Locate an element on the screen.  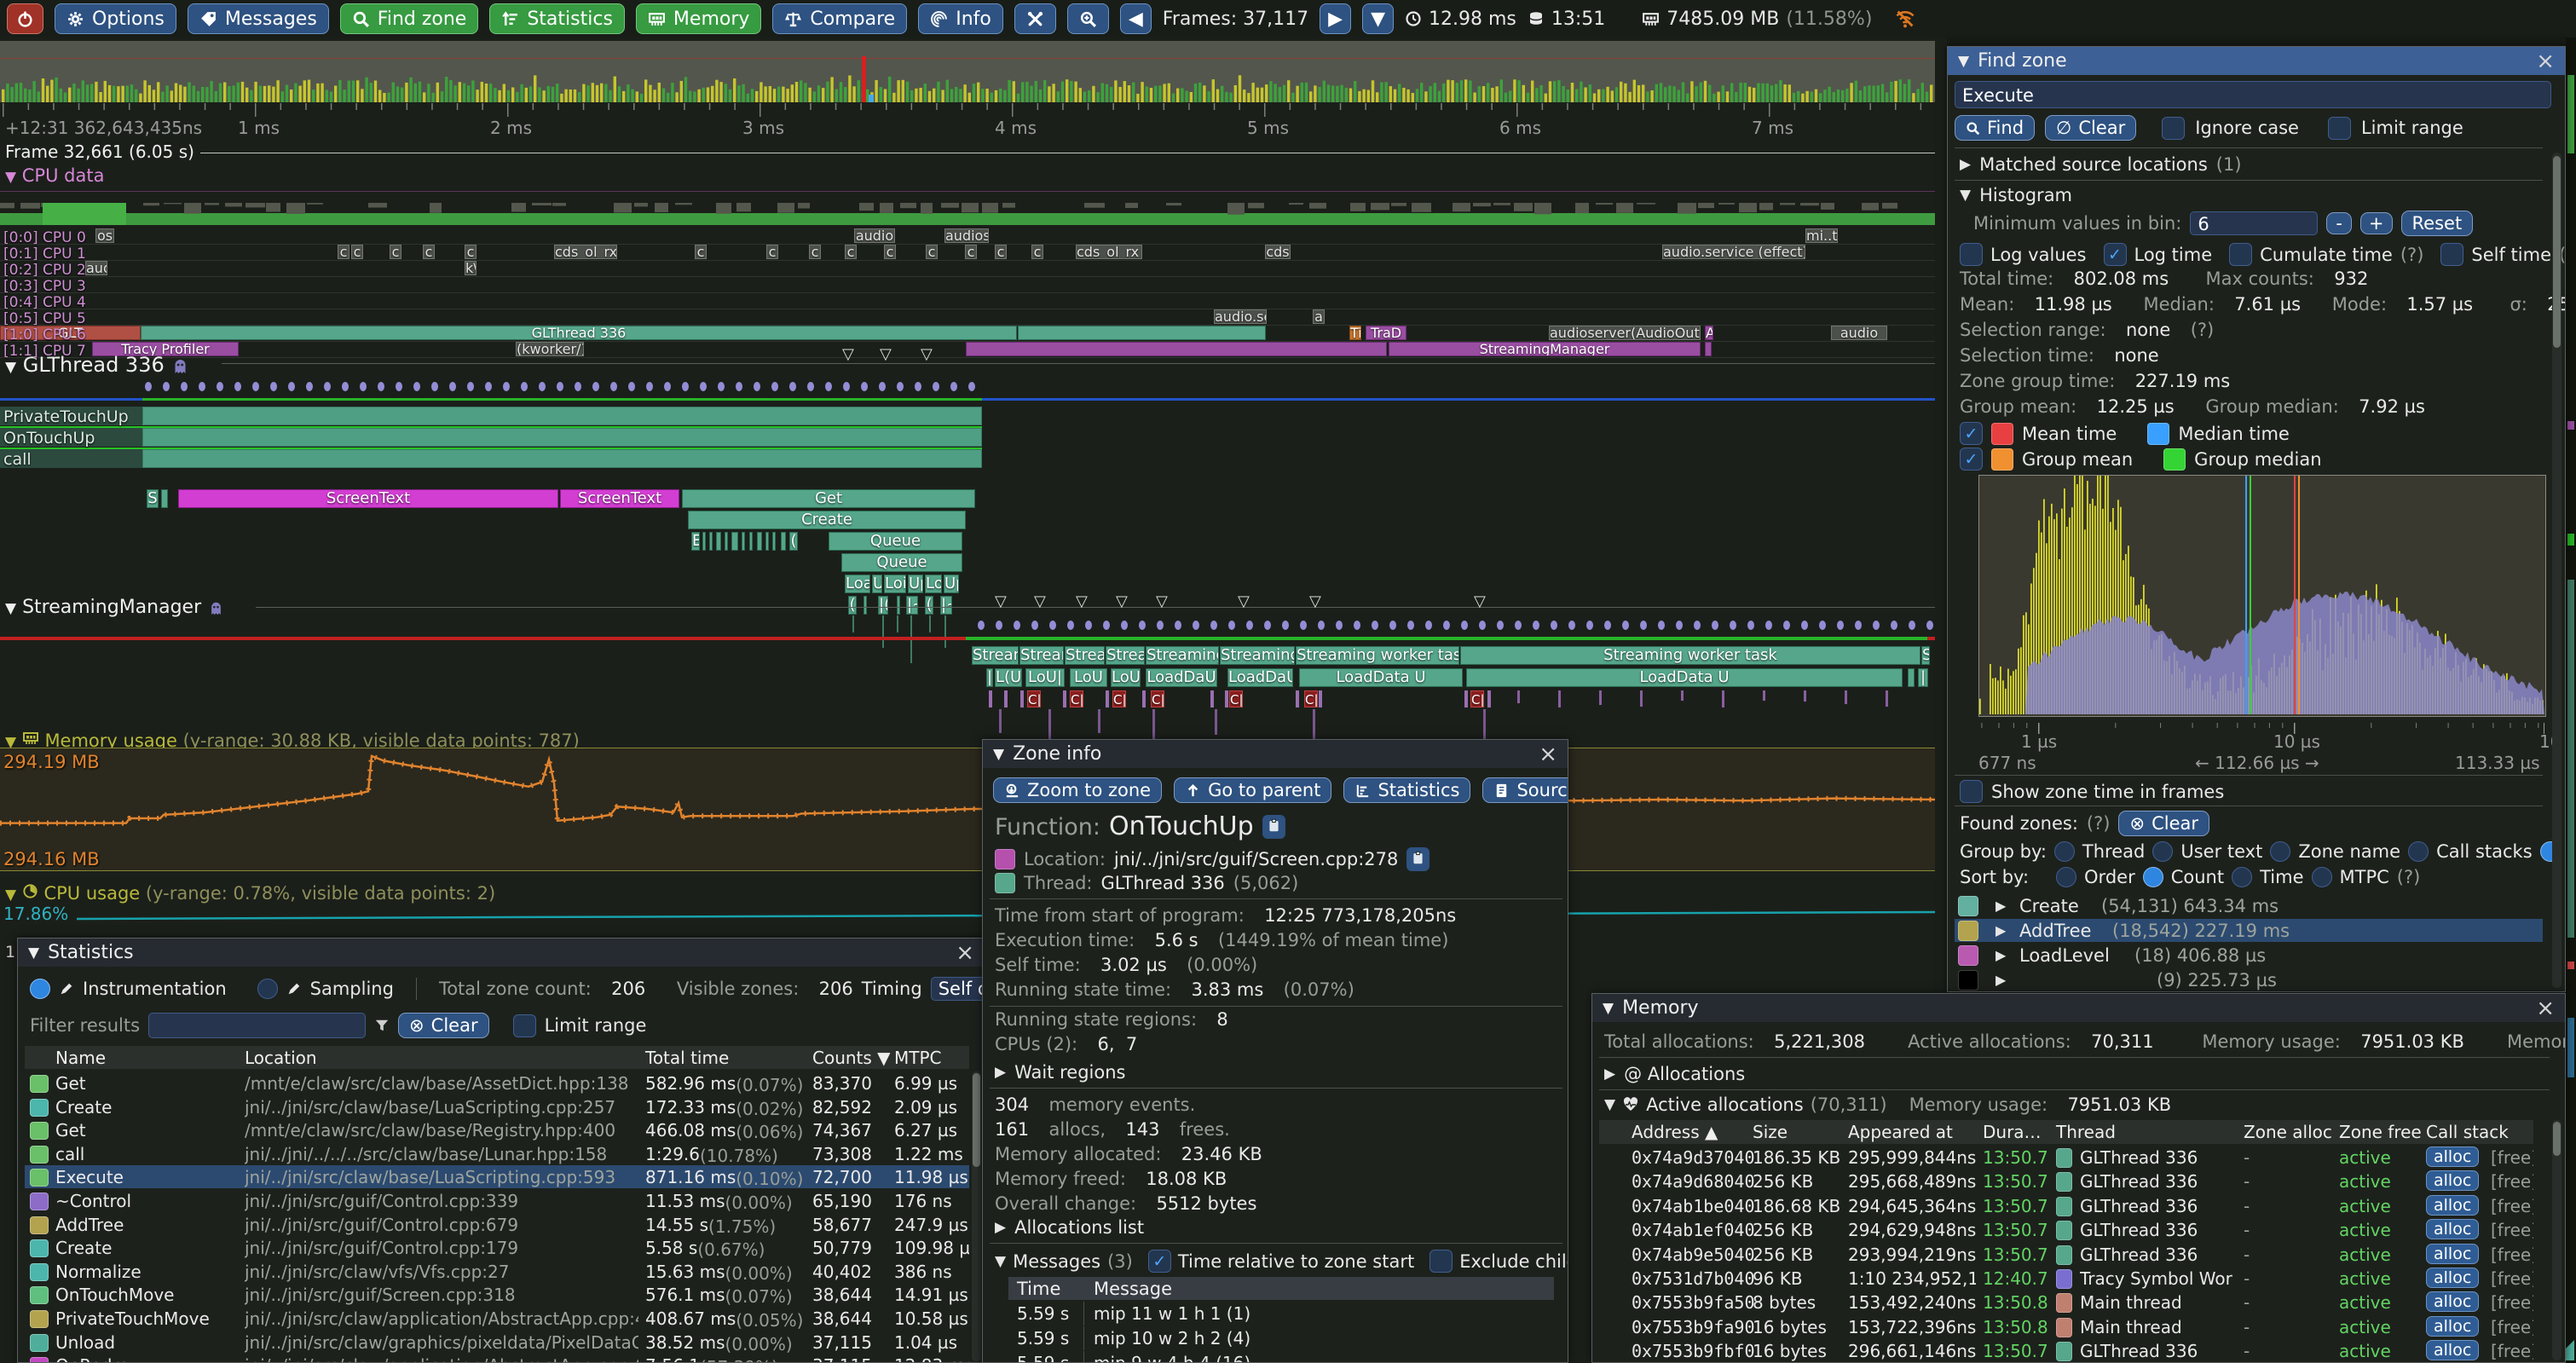
scrollbar-thumb is located at coordinates (2557, 252).